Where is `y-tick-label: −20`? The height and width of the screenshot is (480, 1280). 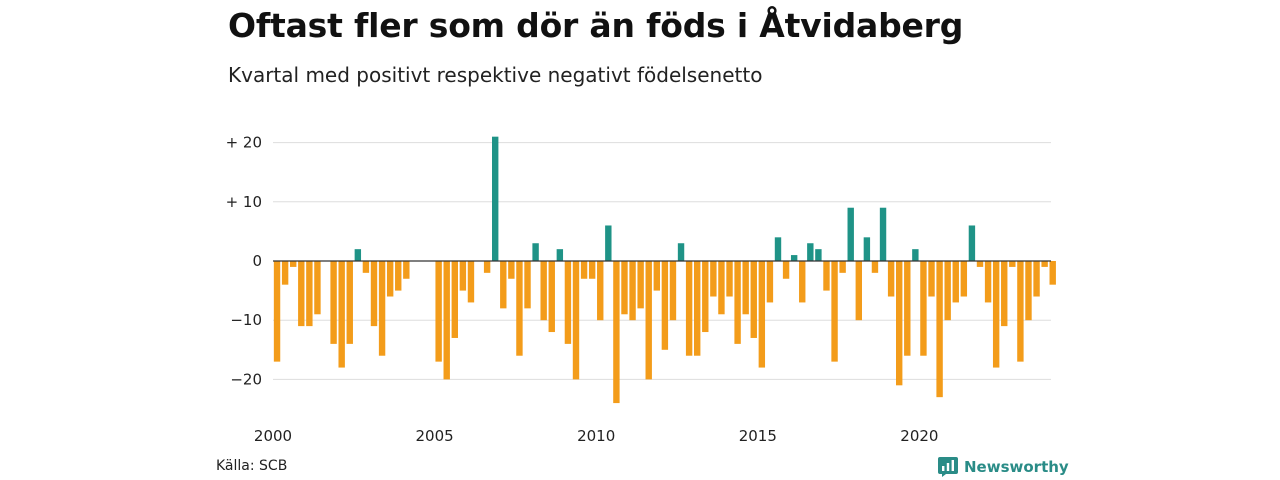
y-tick-label: −20 is located at coordinates (246, 379).